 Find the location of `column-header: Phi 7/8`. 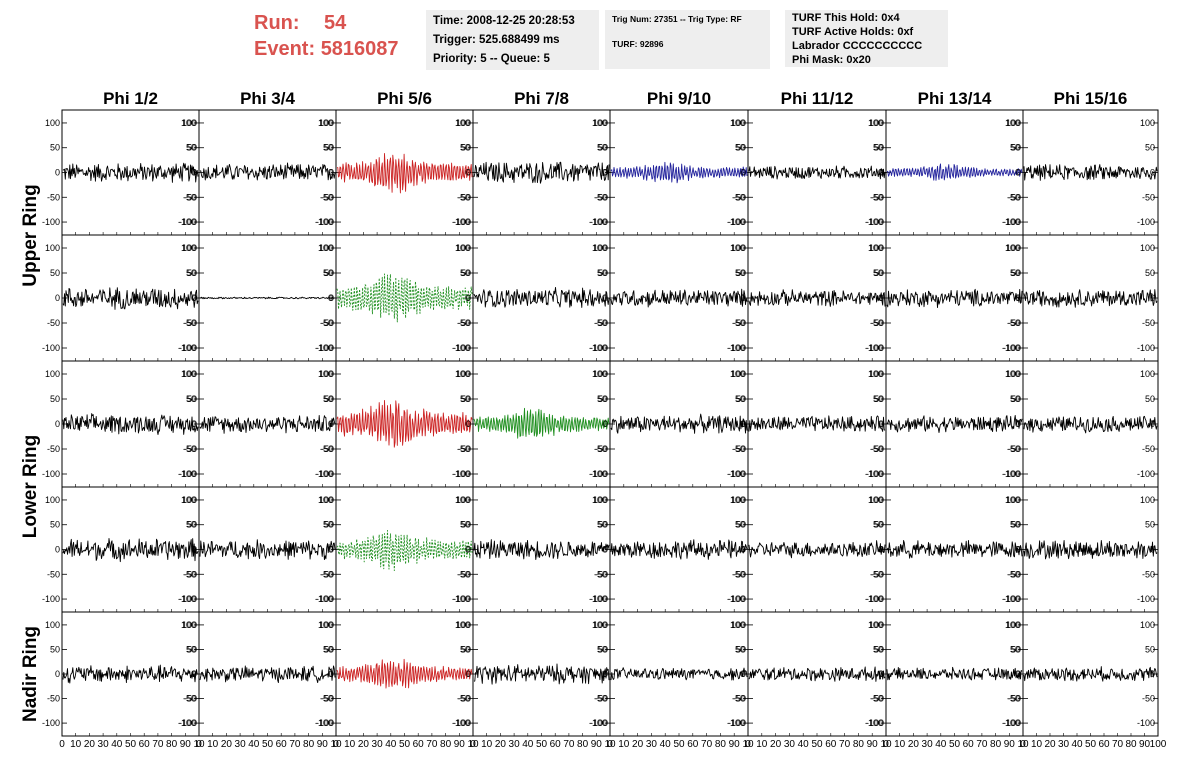

column-header: Phi 7/8 is located at coordinates (541, 98).